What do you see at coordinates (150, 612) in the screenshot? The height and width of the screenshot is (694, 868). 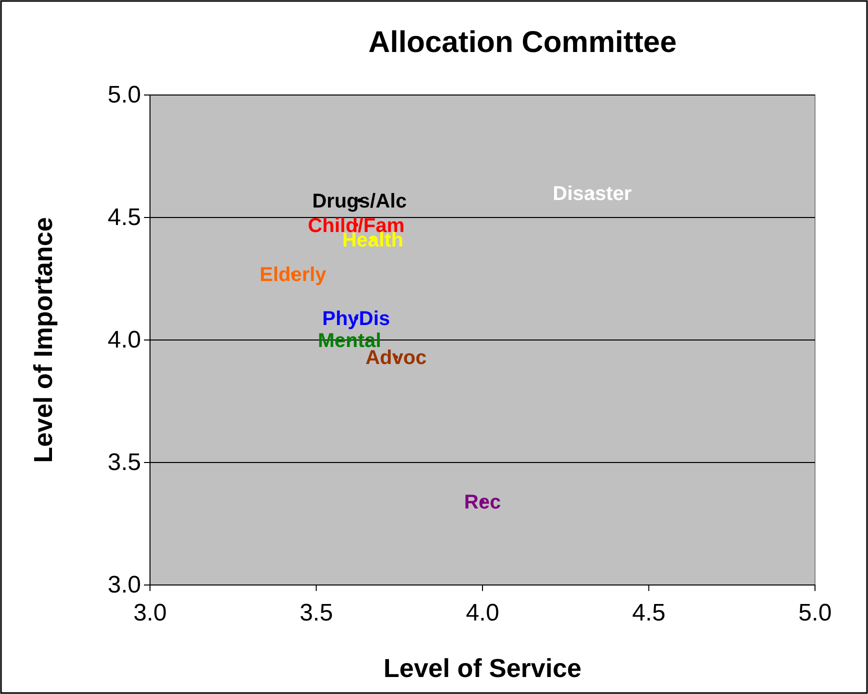 I see `x-tick-label: 3.0` at bounding box center [150, 612].